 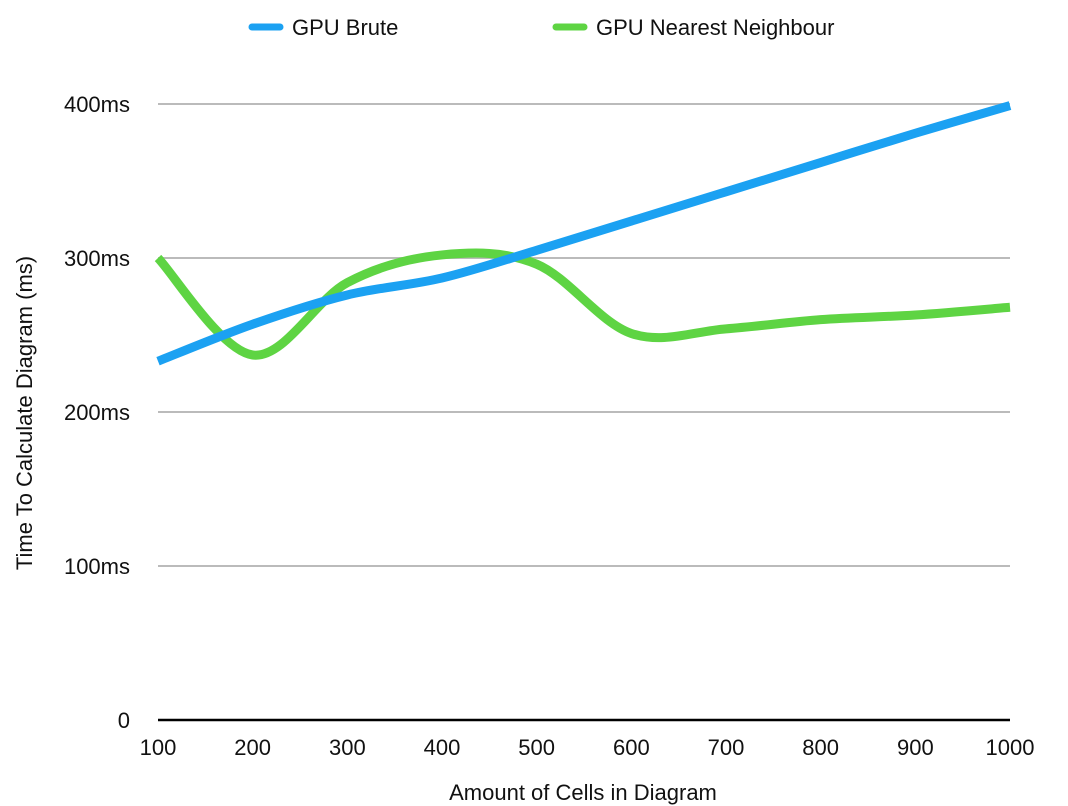 I want to click on x-tick-label: 800, so click(x=820, y=747).